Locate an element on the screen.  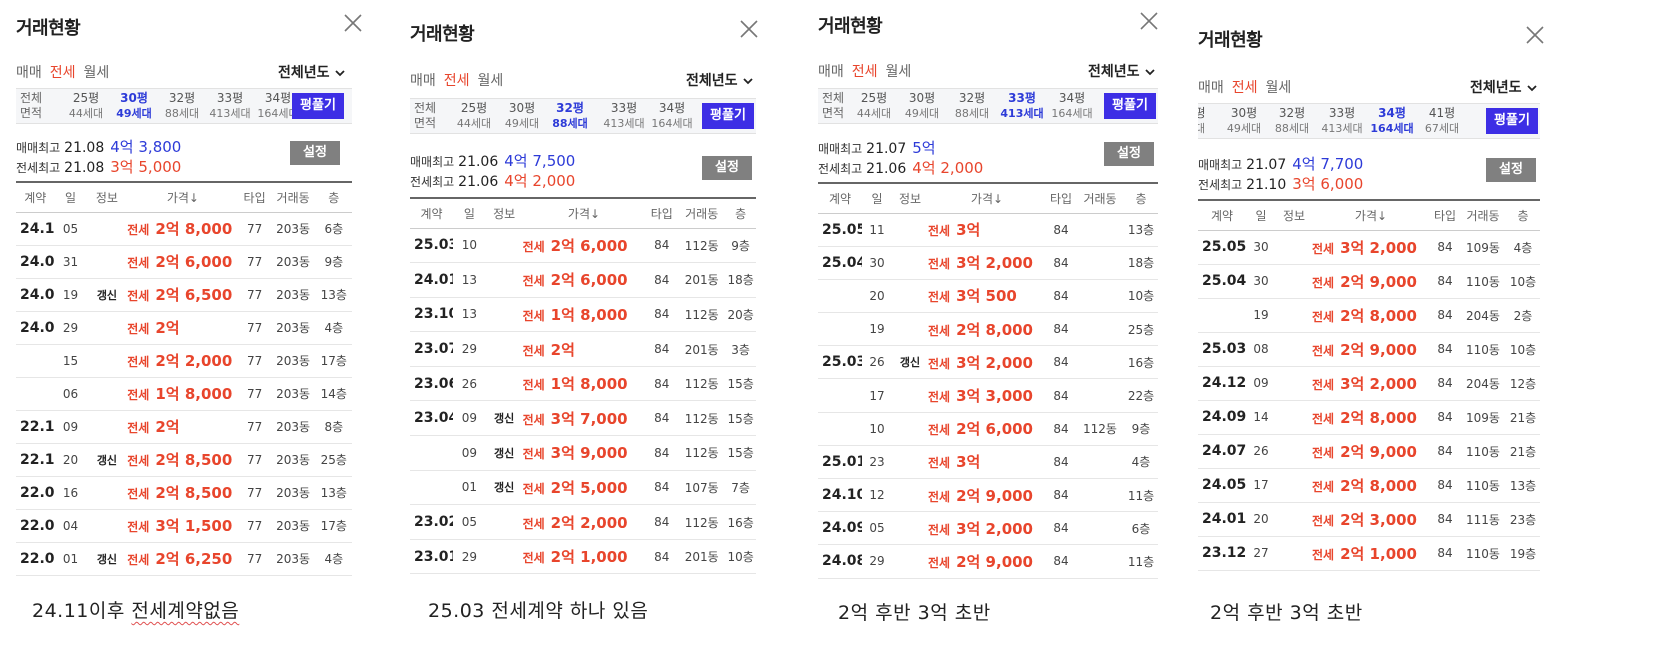
chevron-down-icon is located at coordinates (746, 81).